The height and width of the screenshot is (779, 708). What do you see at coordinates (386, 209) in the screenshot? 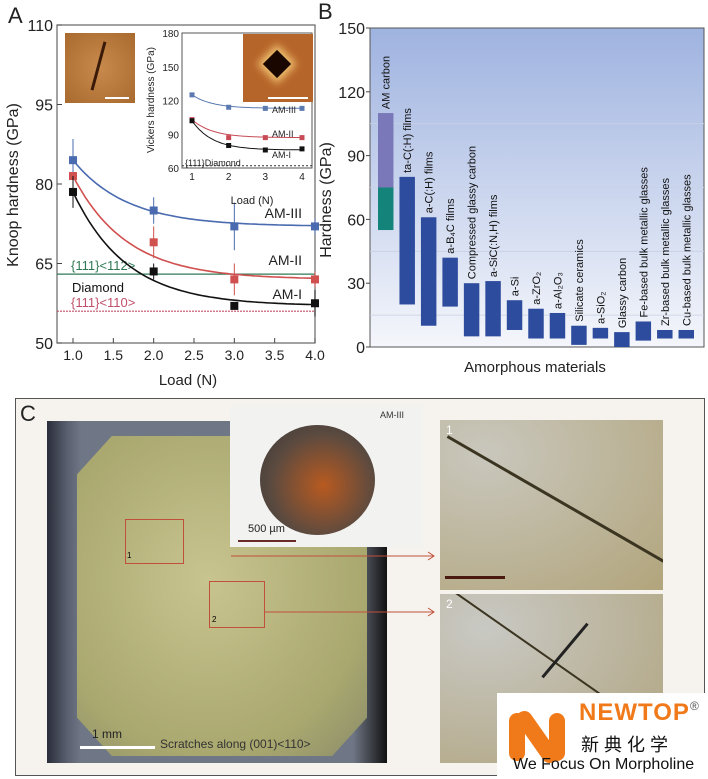
I see `bar-am-carbon-lower` at bounding box center [386, 209].